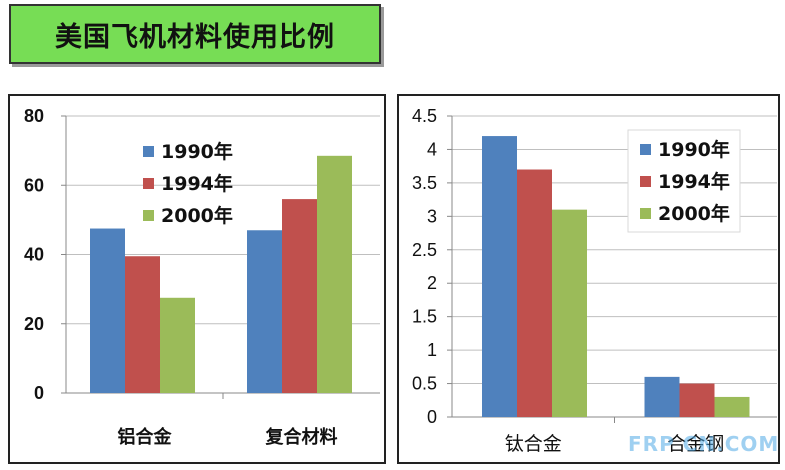 This screenshot has height=470, width=785. I want to click on y-tick-label-1-1: 4, so click(432, 149).